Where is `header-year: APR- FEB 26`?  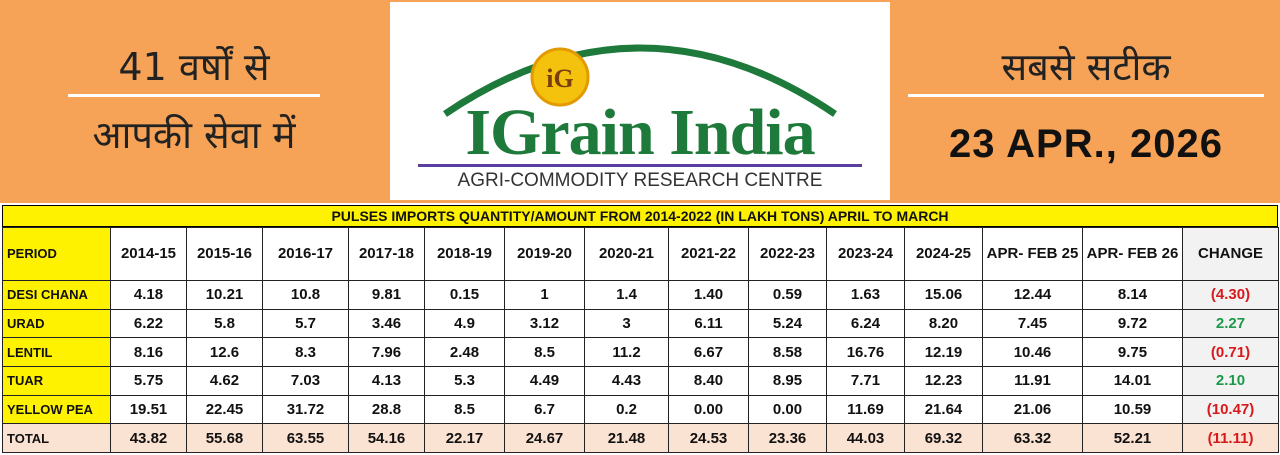 header-year: APR- FEB 26 is located at coordinates (1132, 254).